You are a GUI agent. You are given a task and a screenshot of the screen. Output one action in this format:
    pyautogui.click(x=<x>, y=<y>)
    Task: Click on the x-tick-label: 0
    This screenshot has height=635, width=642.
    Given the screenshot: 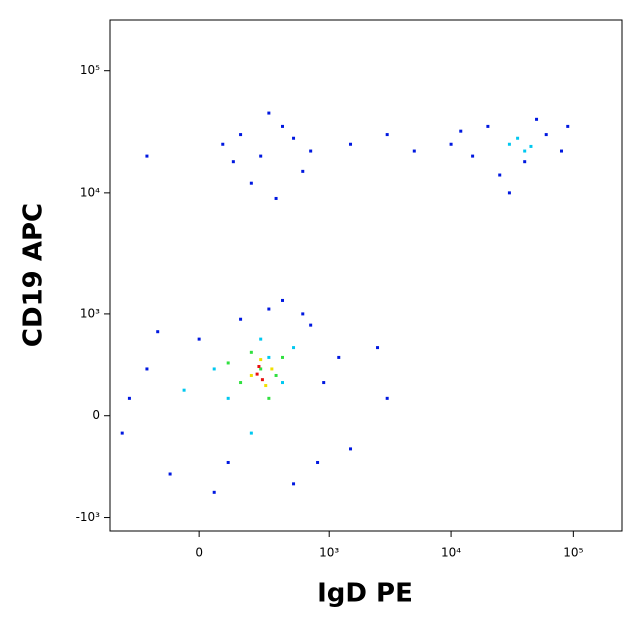 What is the action you would take?
    pyautogui.click(x=199, y=553)
    